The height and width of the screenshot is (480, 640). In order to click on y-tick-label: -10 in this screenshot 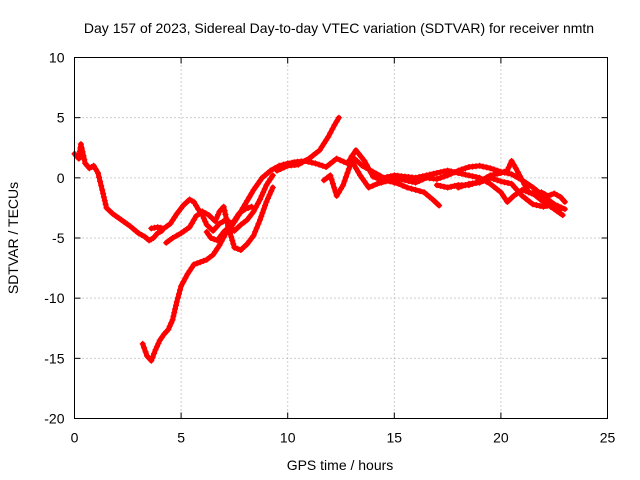, I will do `click(54, 298)`.